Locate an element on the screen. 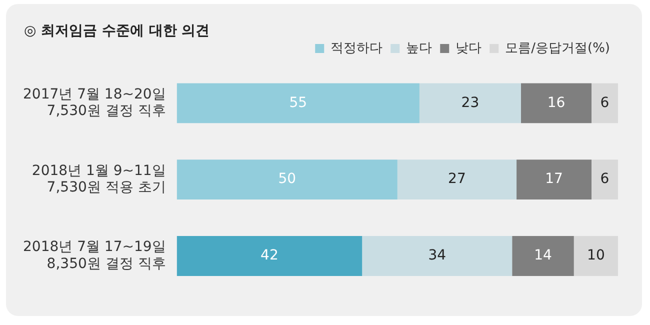 Image resolution: width=650 pixels, height=325 pixels. chart-title: ◎ 최저임금 수준에 대한 의견 is located at coordinates (117, 31).